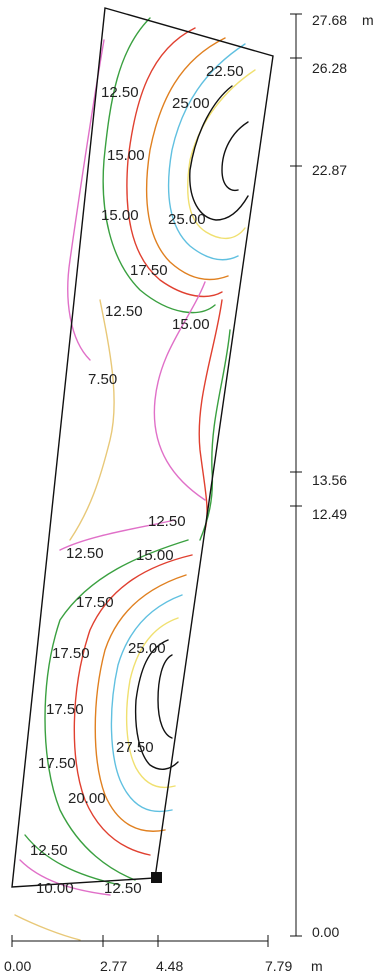 The image size is (390, 980). What do you see at coordinates (163, 954) in the screenshot?
I see `bottom-axis: 0.00 2.77 4.48 7.79 m` at bounding box center [163, 954].